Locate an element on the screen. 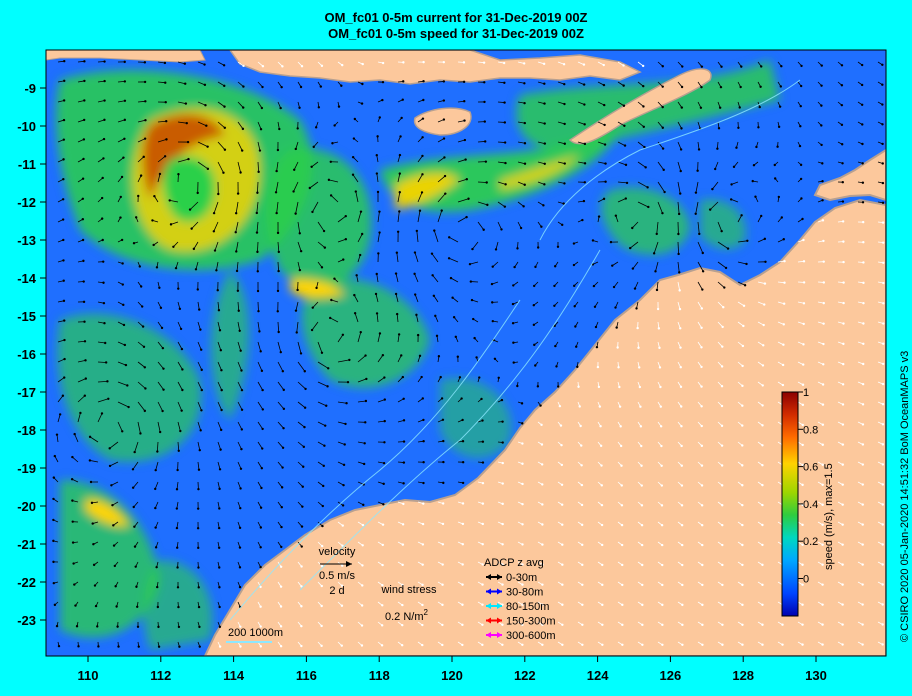 The image size is (912, 696). y-tick-label: -15 is located at coordinates (26, 316).